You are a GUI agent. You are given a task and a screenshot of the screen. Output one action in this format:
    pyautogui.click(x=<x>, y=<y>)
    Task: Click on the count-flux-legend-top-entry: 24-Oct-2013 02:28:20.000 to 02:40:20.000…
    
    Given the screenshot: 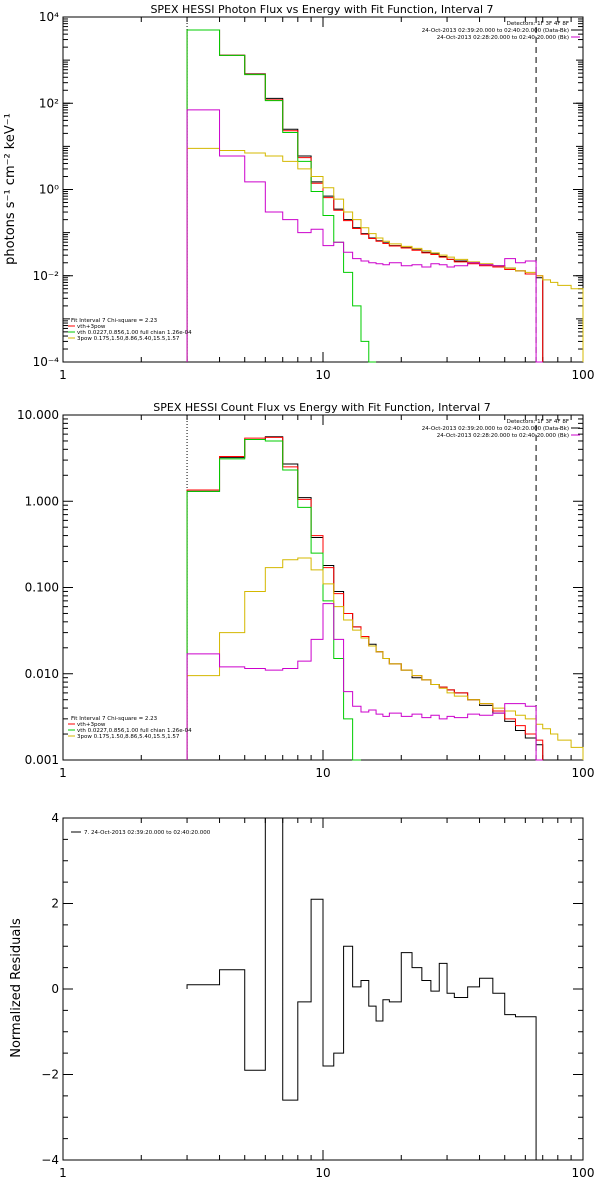 What is the action you would take?
    pyautogui.click(x=503, y=436)
    